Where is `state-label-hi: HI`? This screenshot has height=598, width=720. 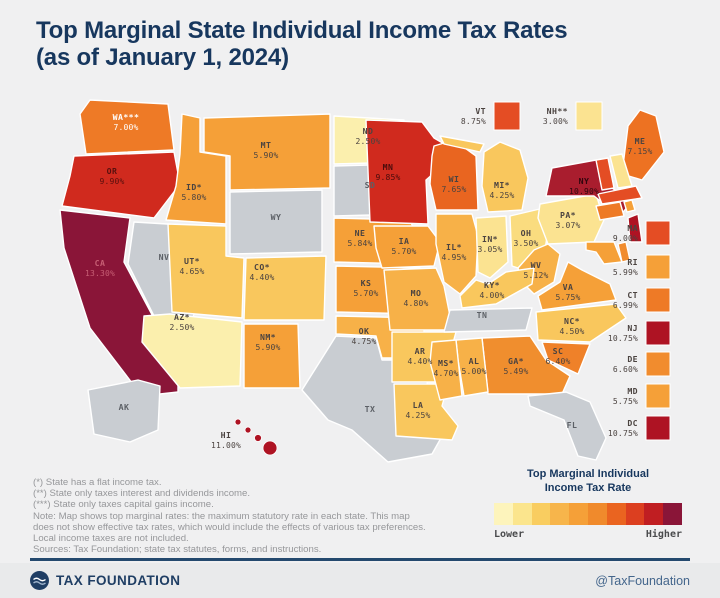 state-label-hi: HI is located at coordinates (226, 435).